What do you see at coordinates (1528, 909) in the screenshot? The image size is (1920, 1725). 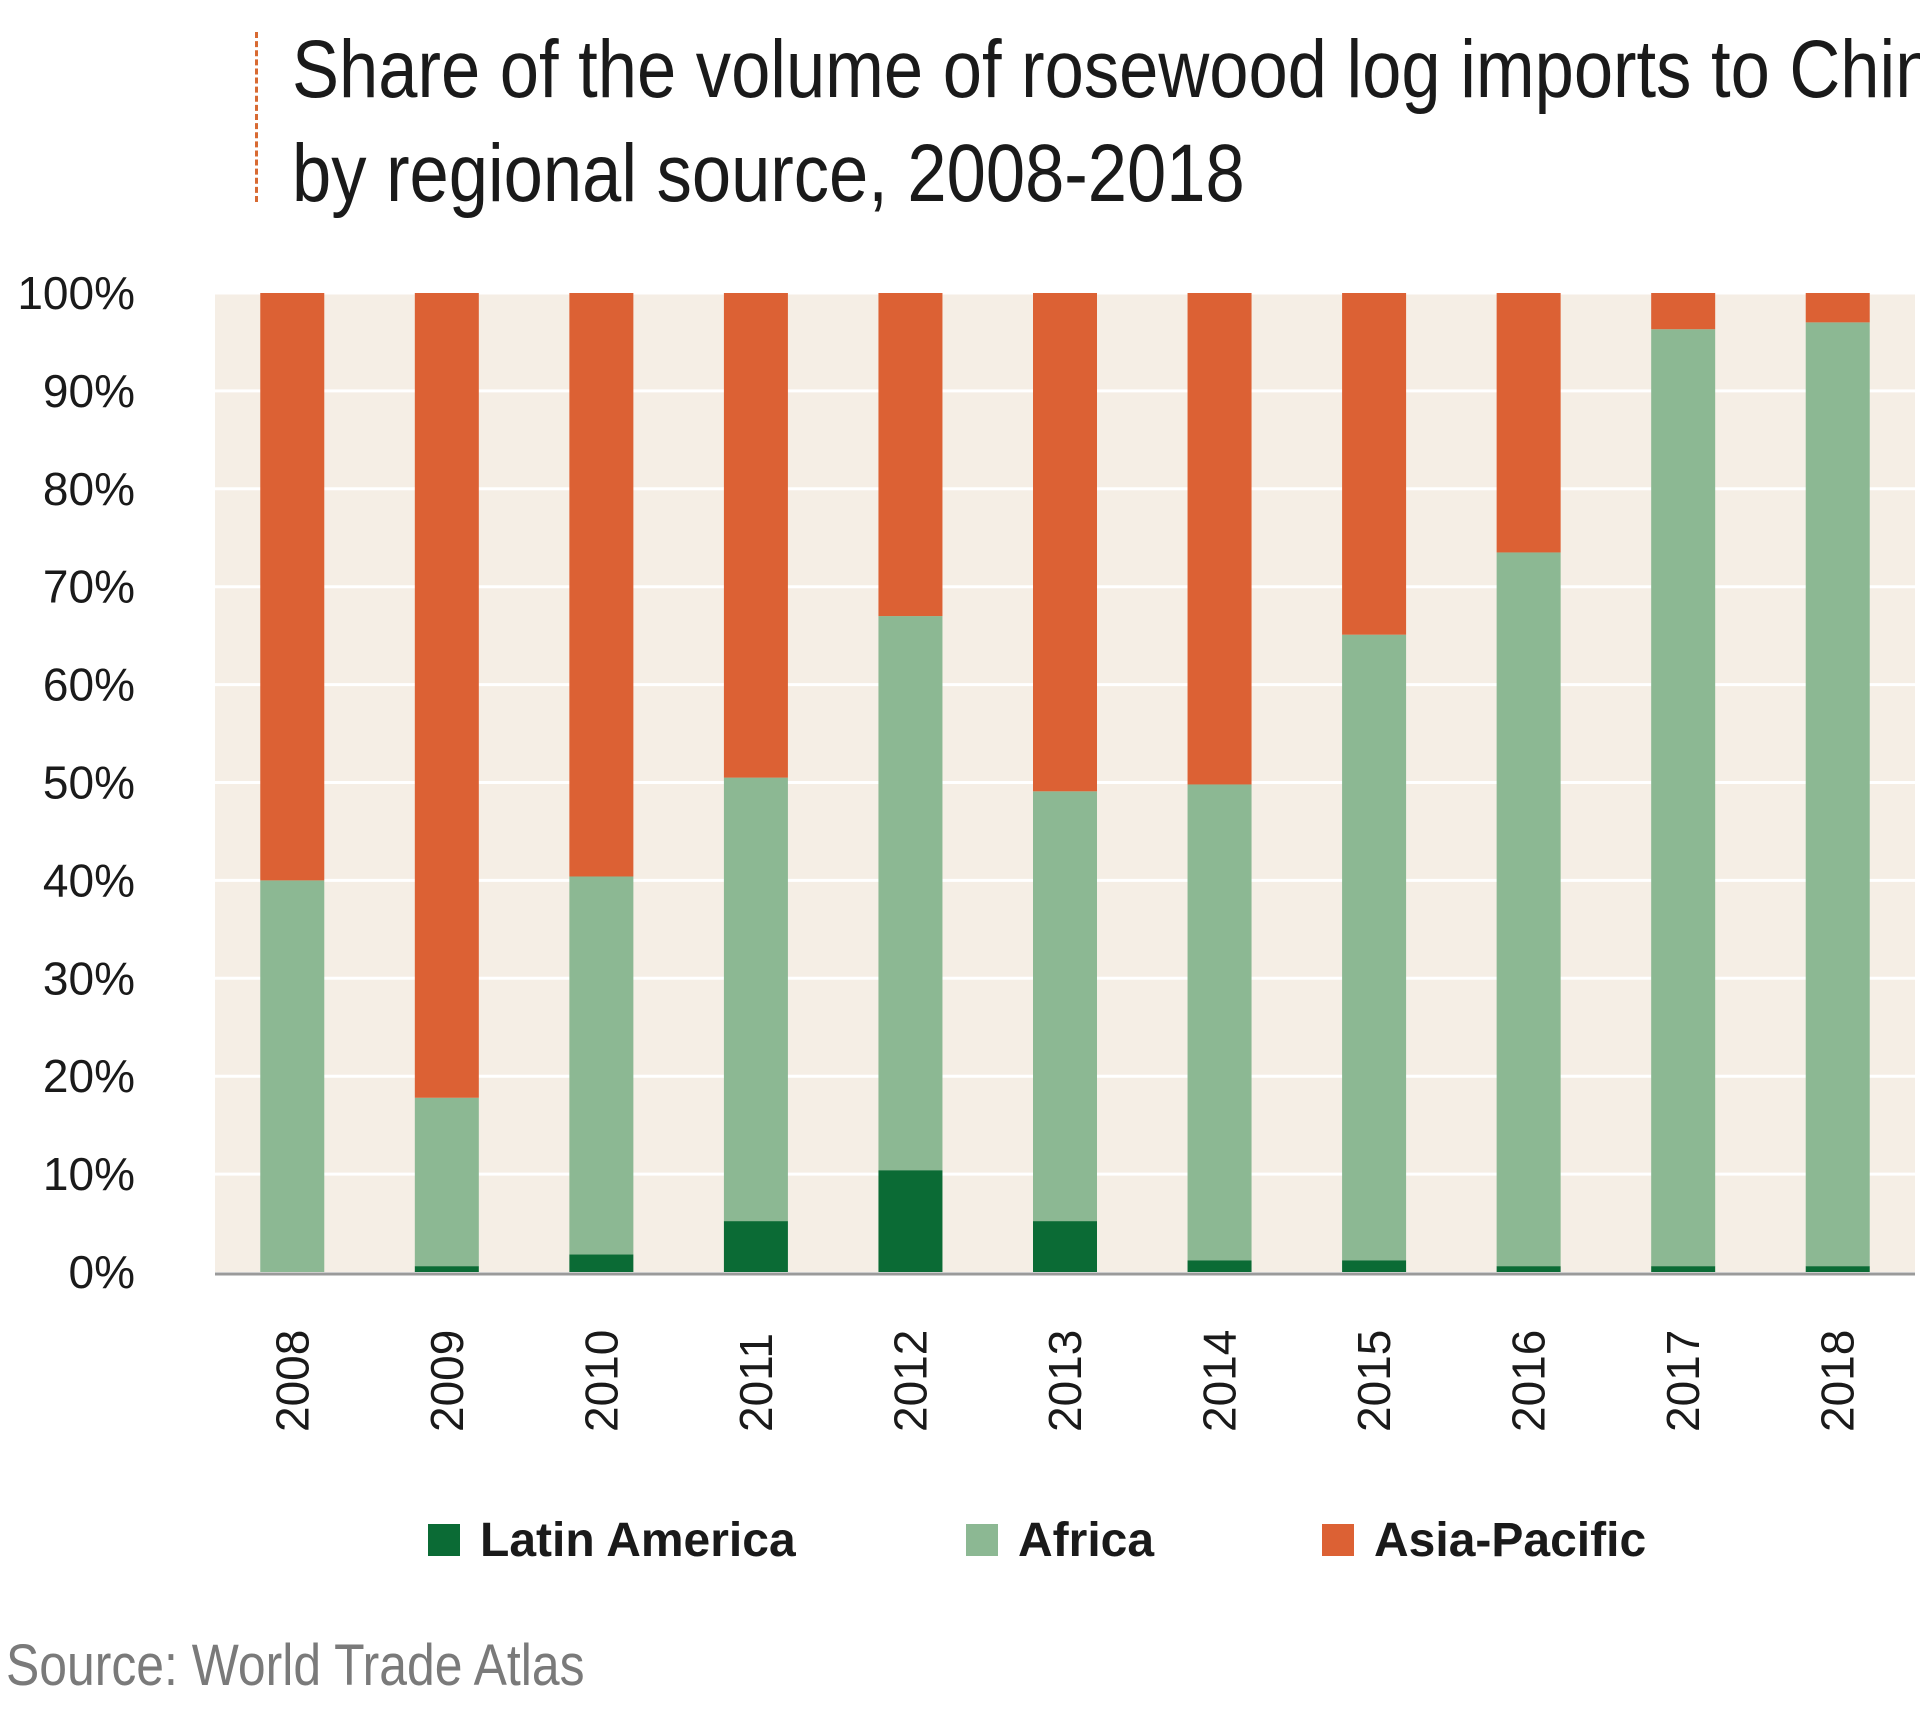 I see `bar-africa-2016` at bounding box center [1528, 909].